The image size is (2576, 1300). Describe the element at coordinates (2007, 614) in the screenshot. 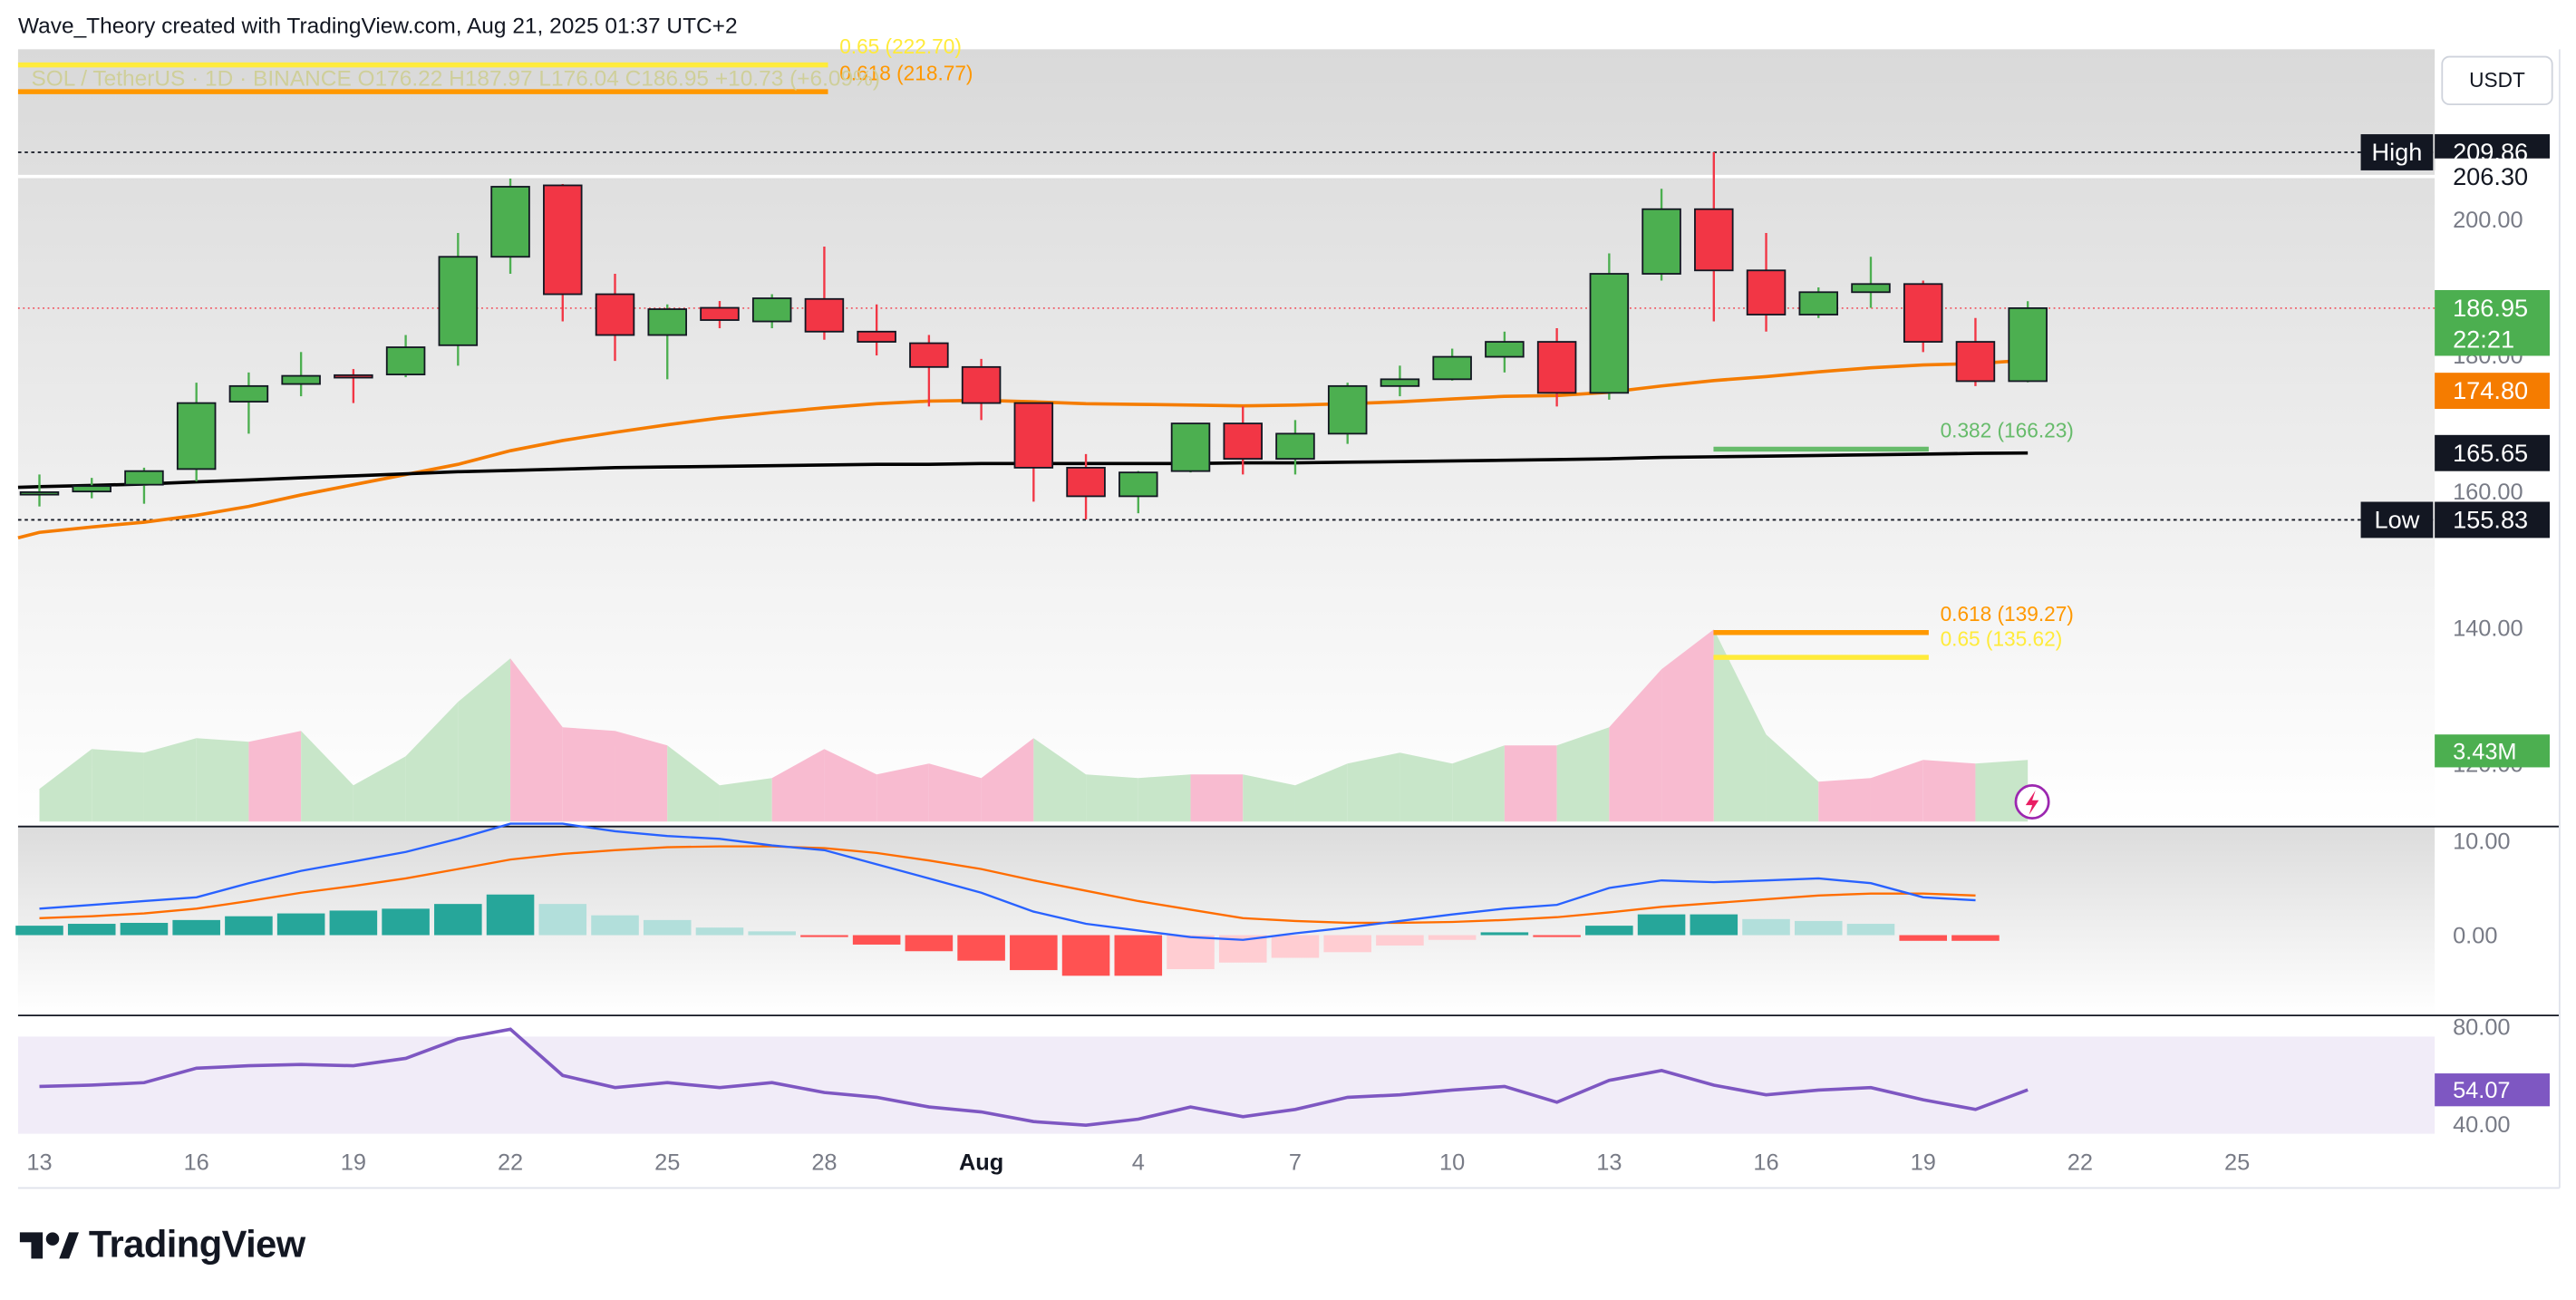

I see `fib-level-label: 0.618 (139.27)` at that location.